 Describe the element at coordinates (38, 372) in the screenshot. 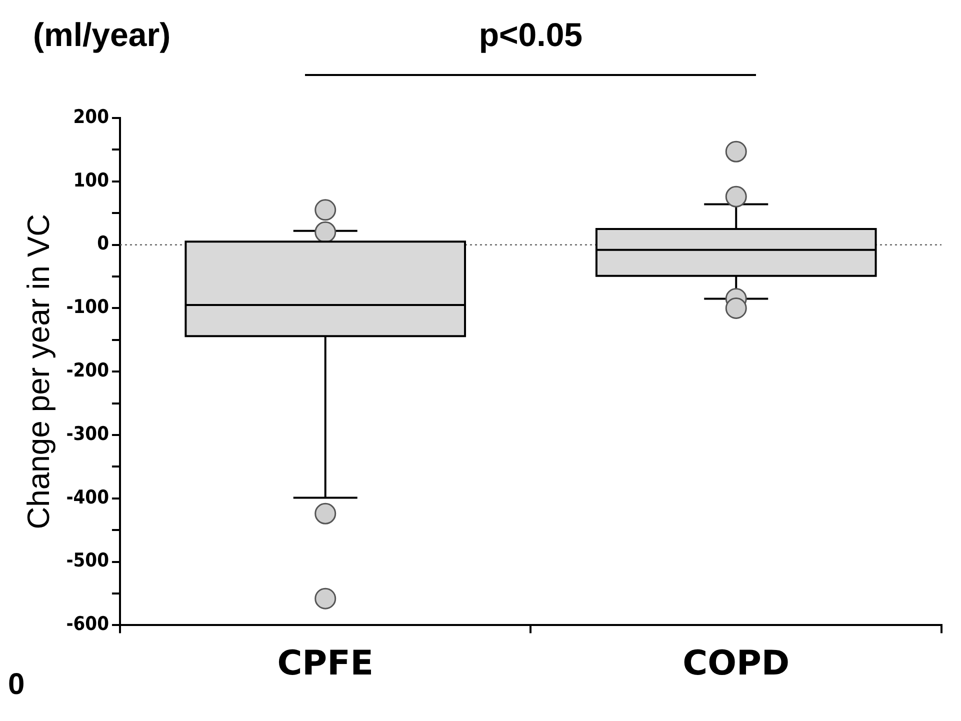

I see `y-axis-title: Change per year in VC` at that location.